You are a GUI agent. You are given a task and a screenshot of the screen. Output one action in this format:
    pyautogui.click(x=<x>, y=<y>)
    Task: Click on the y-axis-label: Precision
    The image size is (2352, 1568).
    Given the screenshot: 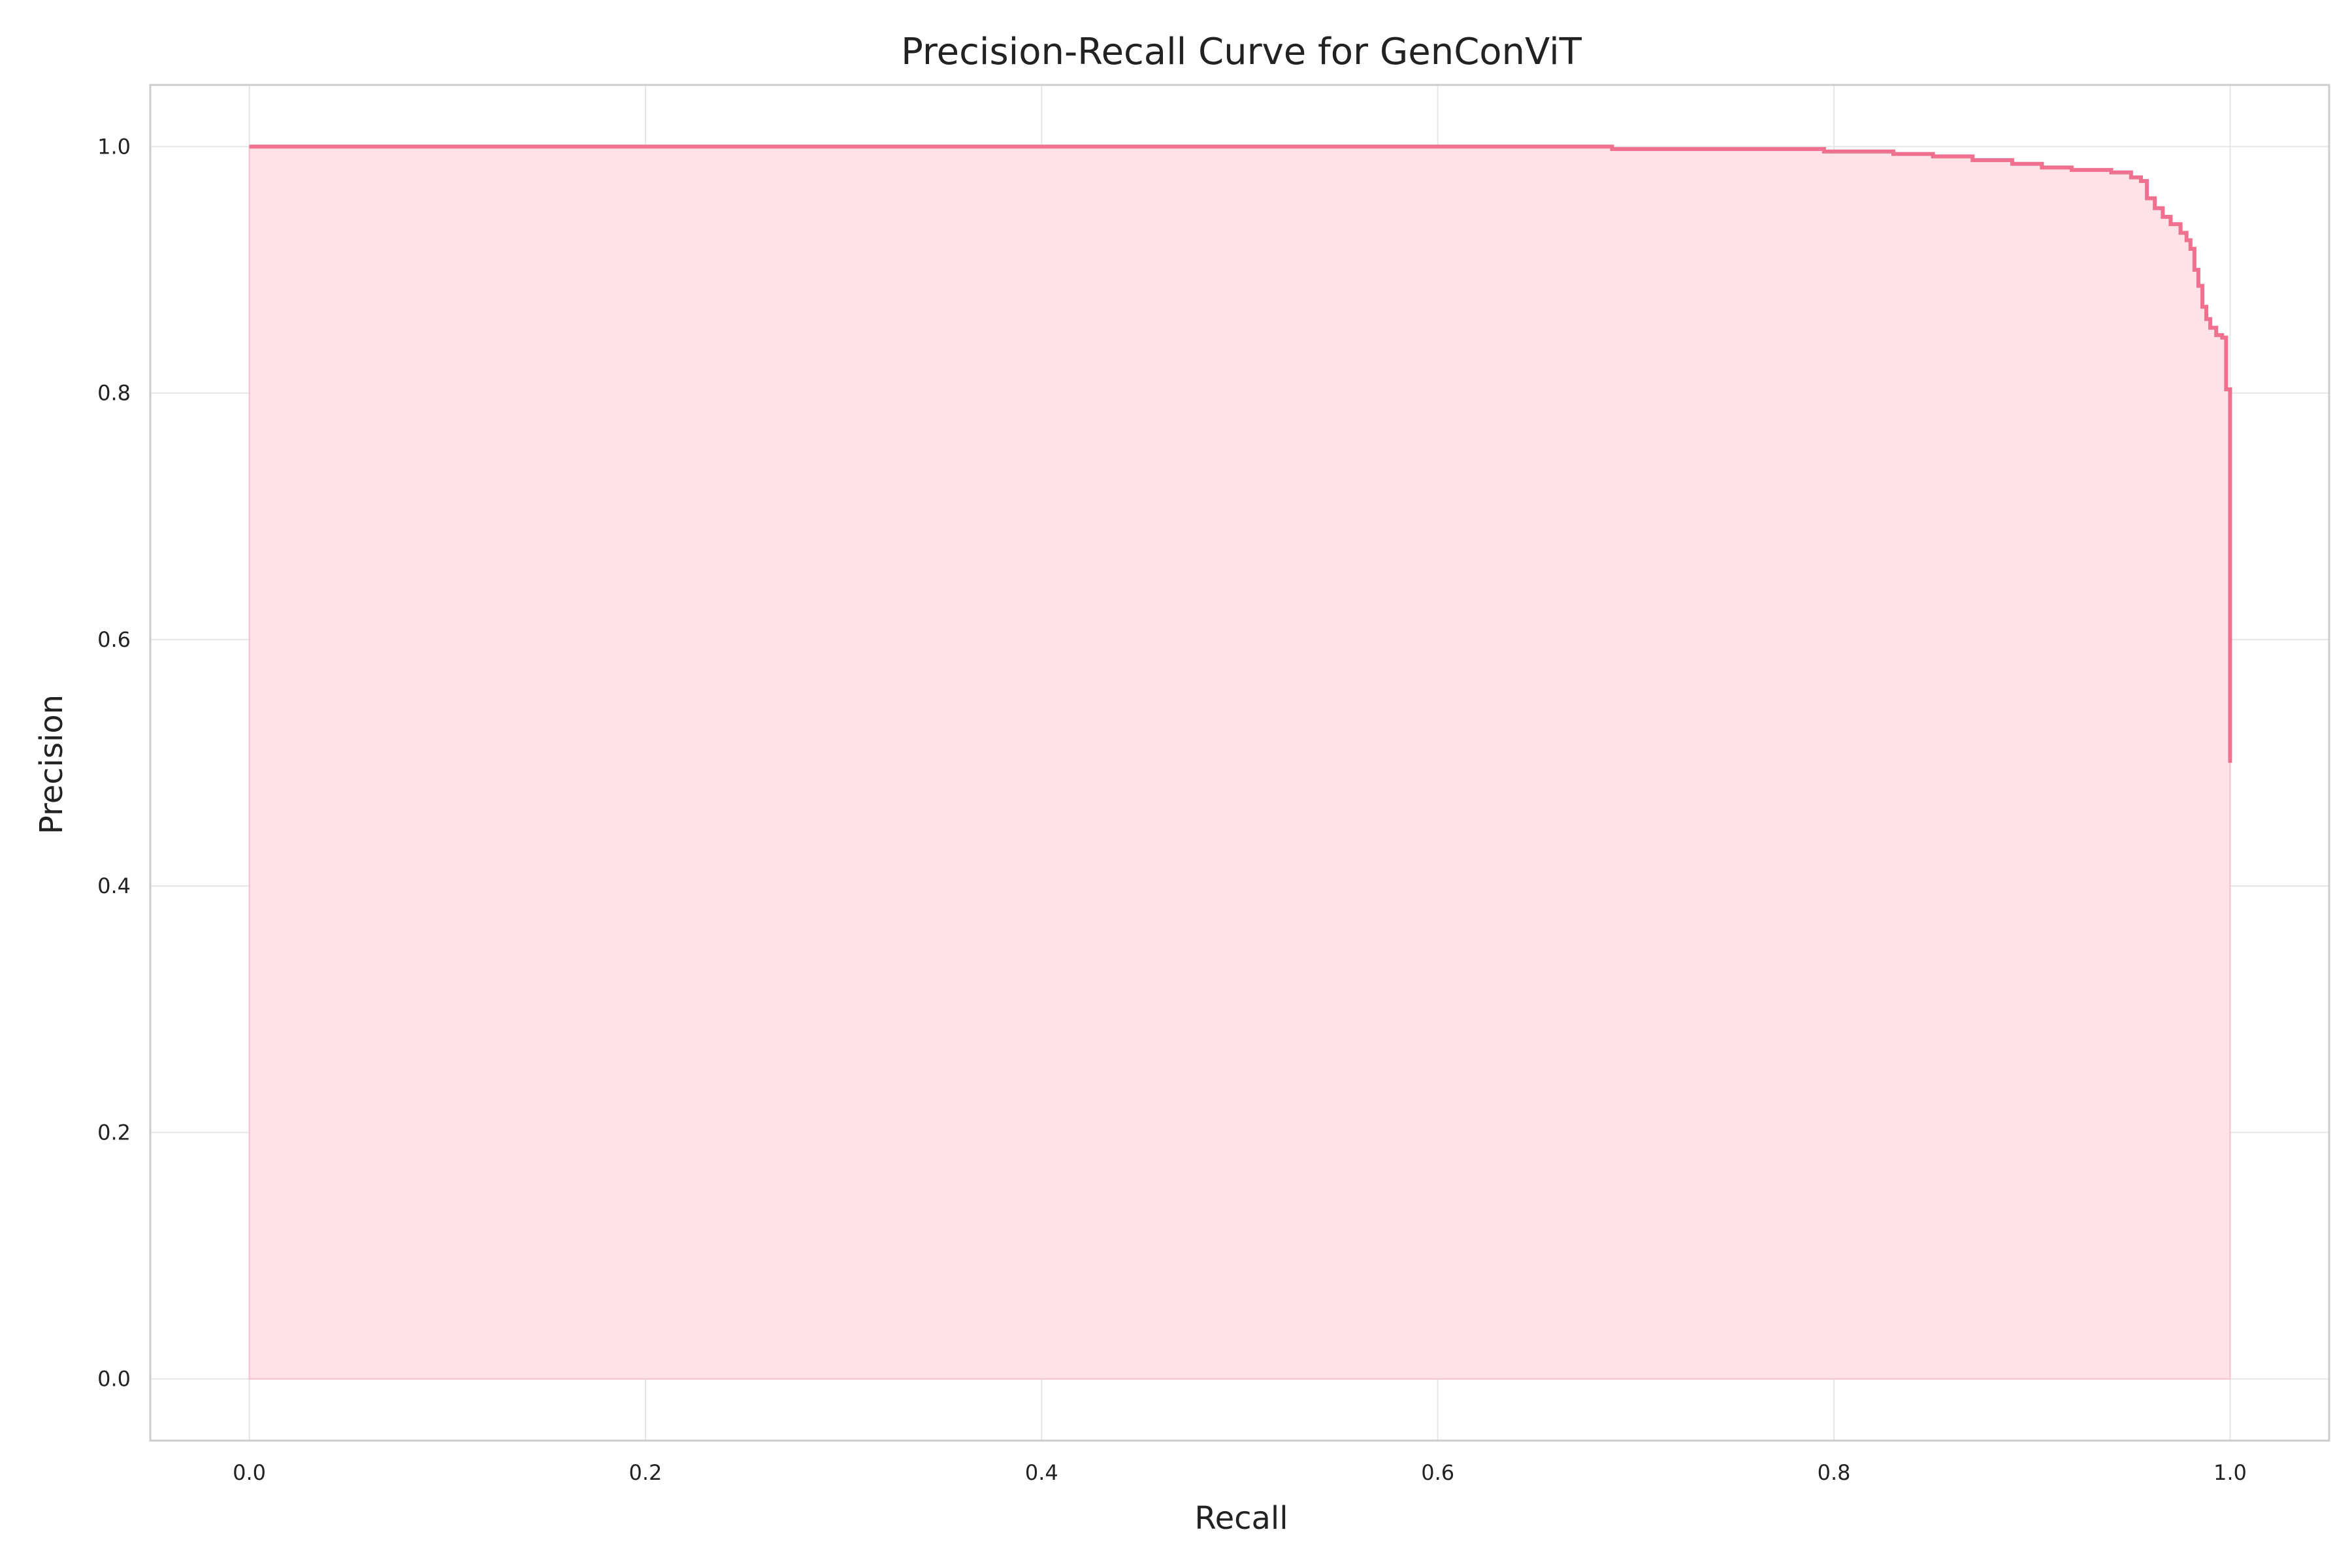 What is the action you would take?
    pyautogui.click(x=51, y=764)
    